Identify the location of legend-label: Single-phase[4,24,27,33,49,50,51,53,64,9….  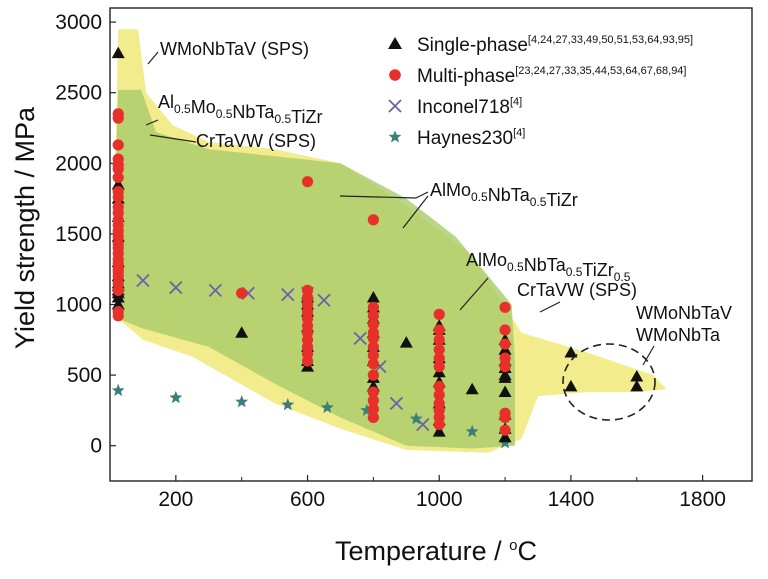
(555, 45).